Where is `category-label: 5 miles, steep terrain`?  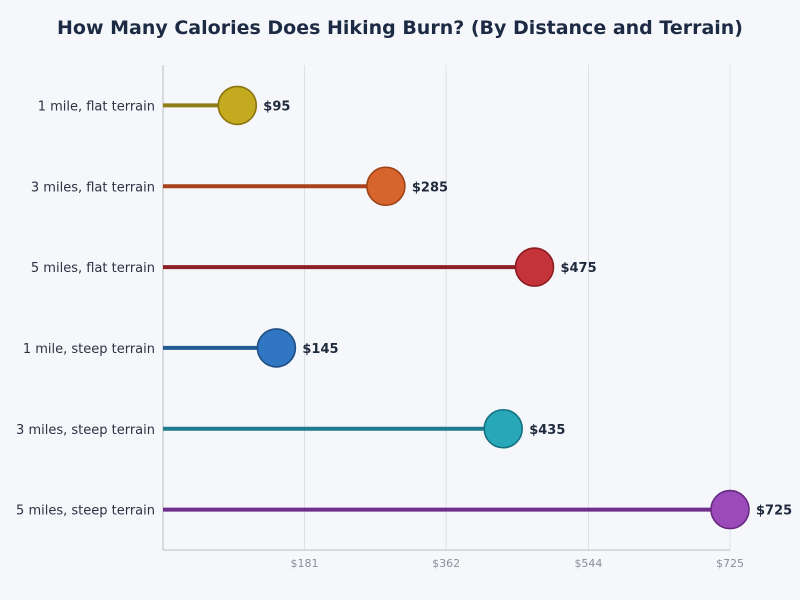
category-label: 5 miles, steep terrain is located at coordinates (85, 511).